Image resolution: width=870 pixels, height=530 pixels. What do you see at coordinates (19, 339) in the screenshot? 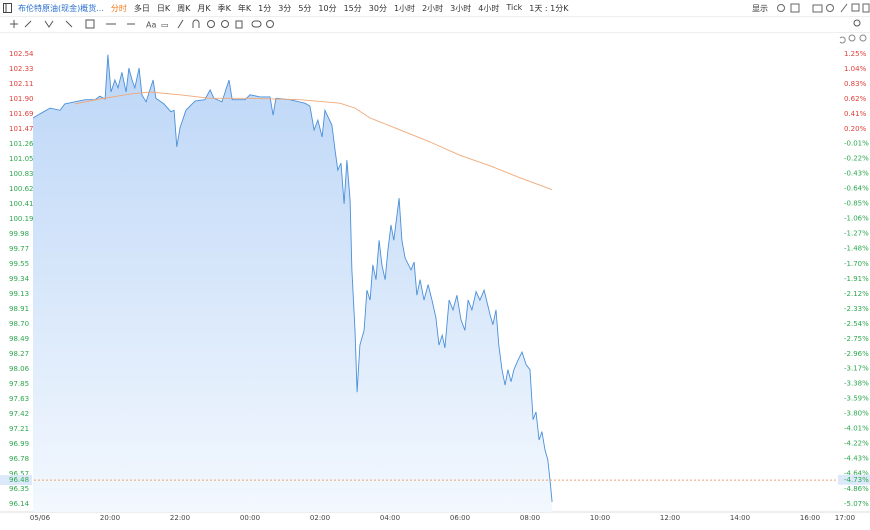
I see `y-tick-label: 98.49` at bounding box center [19, 339].